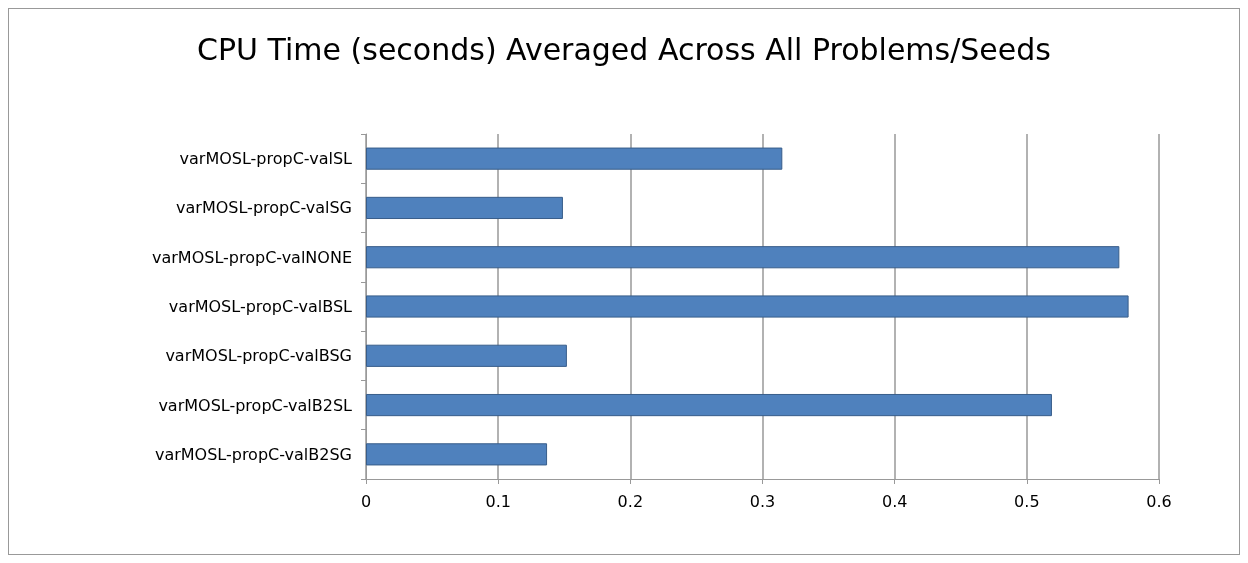 The image size is (1248, 563). I want to click on x-tick-label: 0.3, so click(762, 501).